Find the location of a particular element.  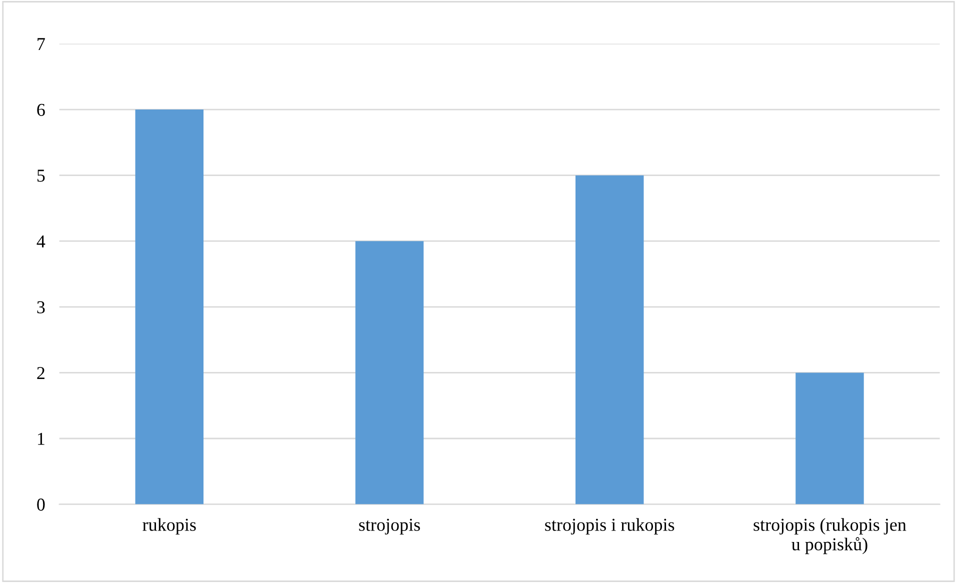

y-tick-label: 7 is located at coordinates (41, 44).